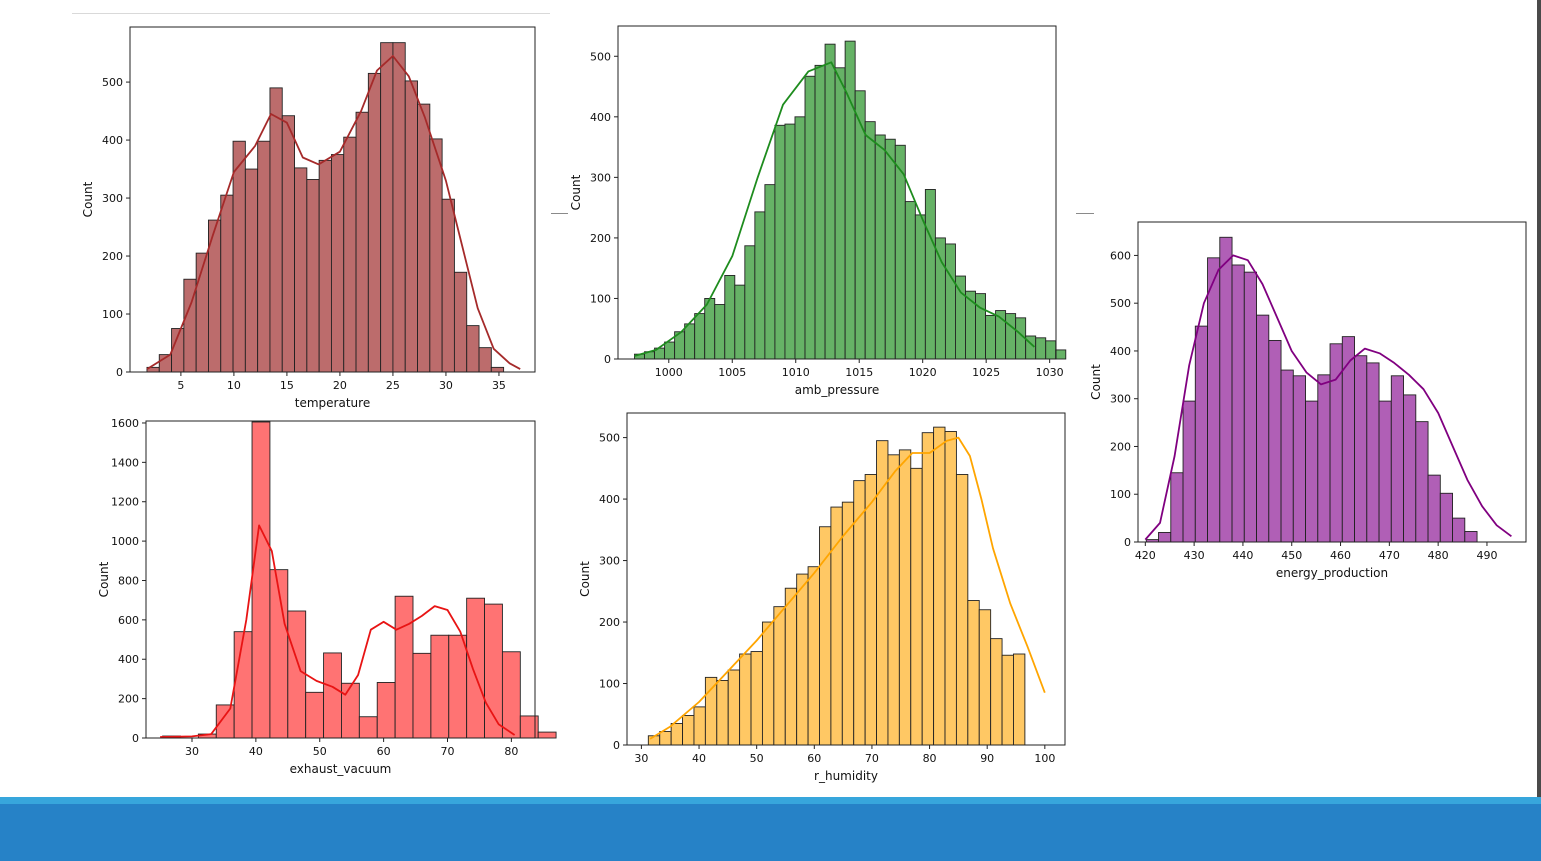 The image size is (1541, 861). I want to click on x-tick-label: 30, so click(192, 751).